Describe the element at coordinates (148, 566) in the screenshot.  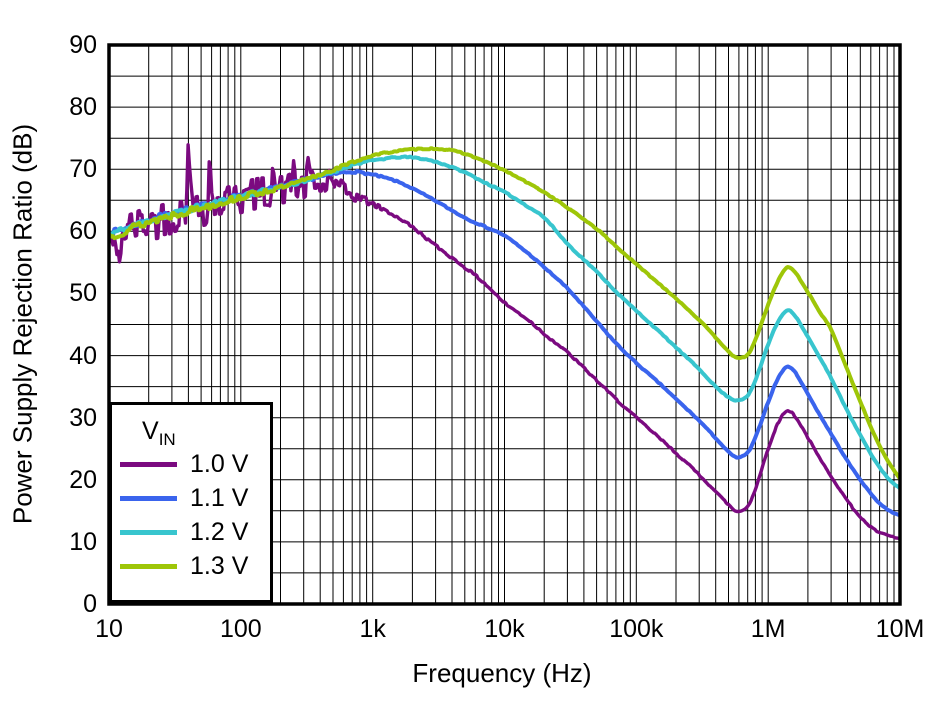
I see `legend-swatch-1.3V` at that location.